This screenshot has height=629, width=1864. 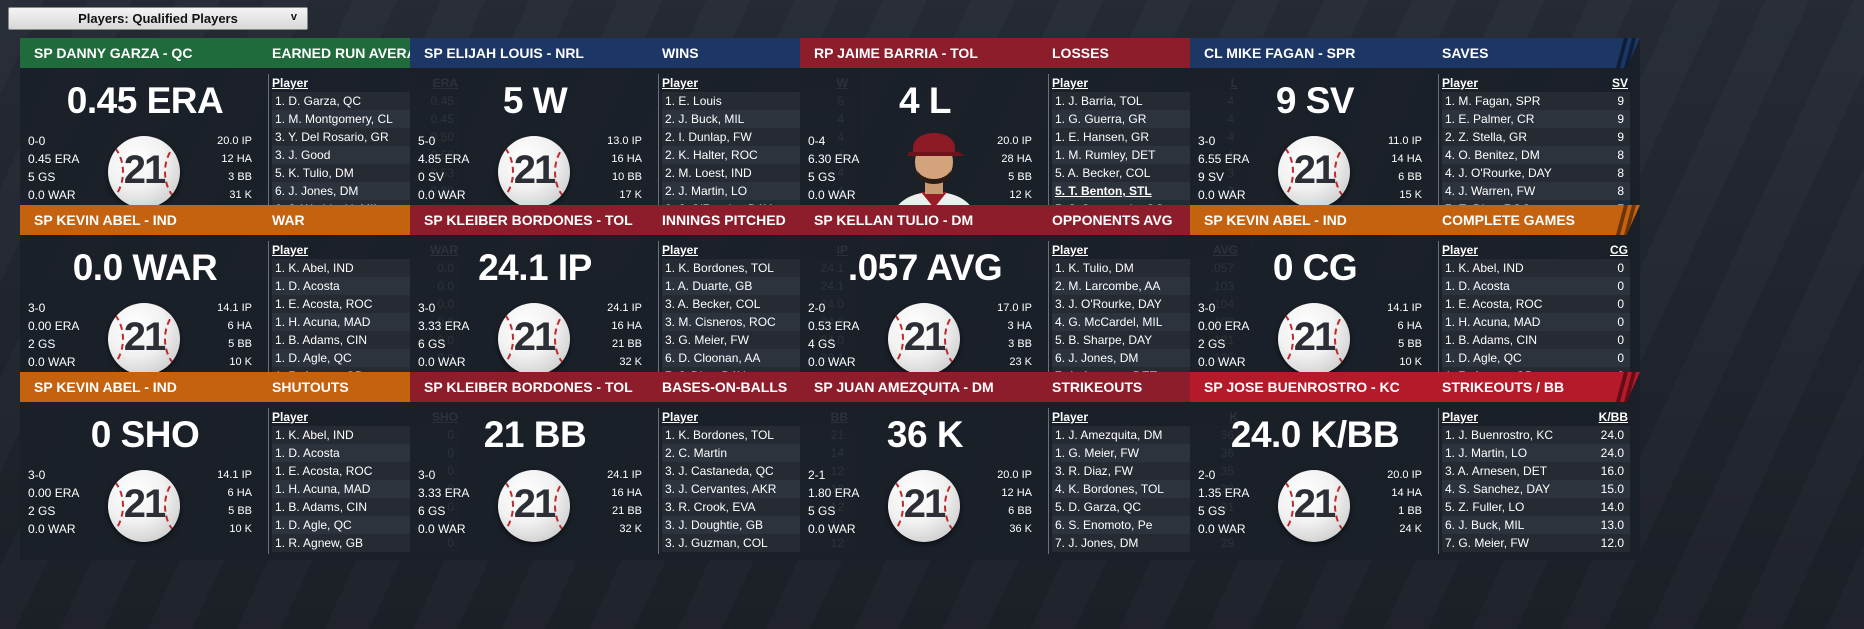 What do you see at coordinates (1098, 507) in the screenshot?
I see `leader-name: 5. D. Garza, QC` at bounding box center [1098, 507].